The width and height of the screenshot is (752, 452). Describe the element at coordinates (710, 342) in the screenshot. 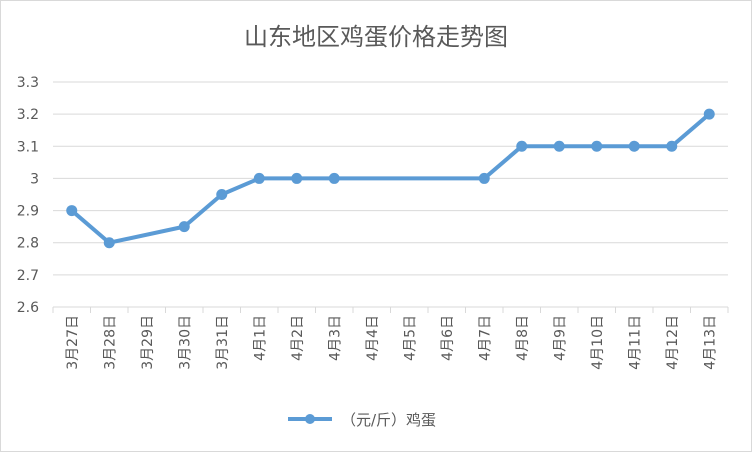

I see `x-tick-label: 4月13日` at that location.